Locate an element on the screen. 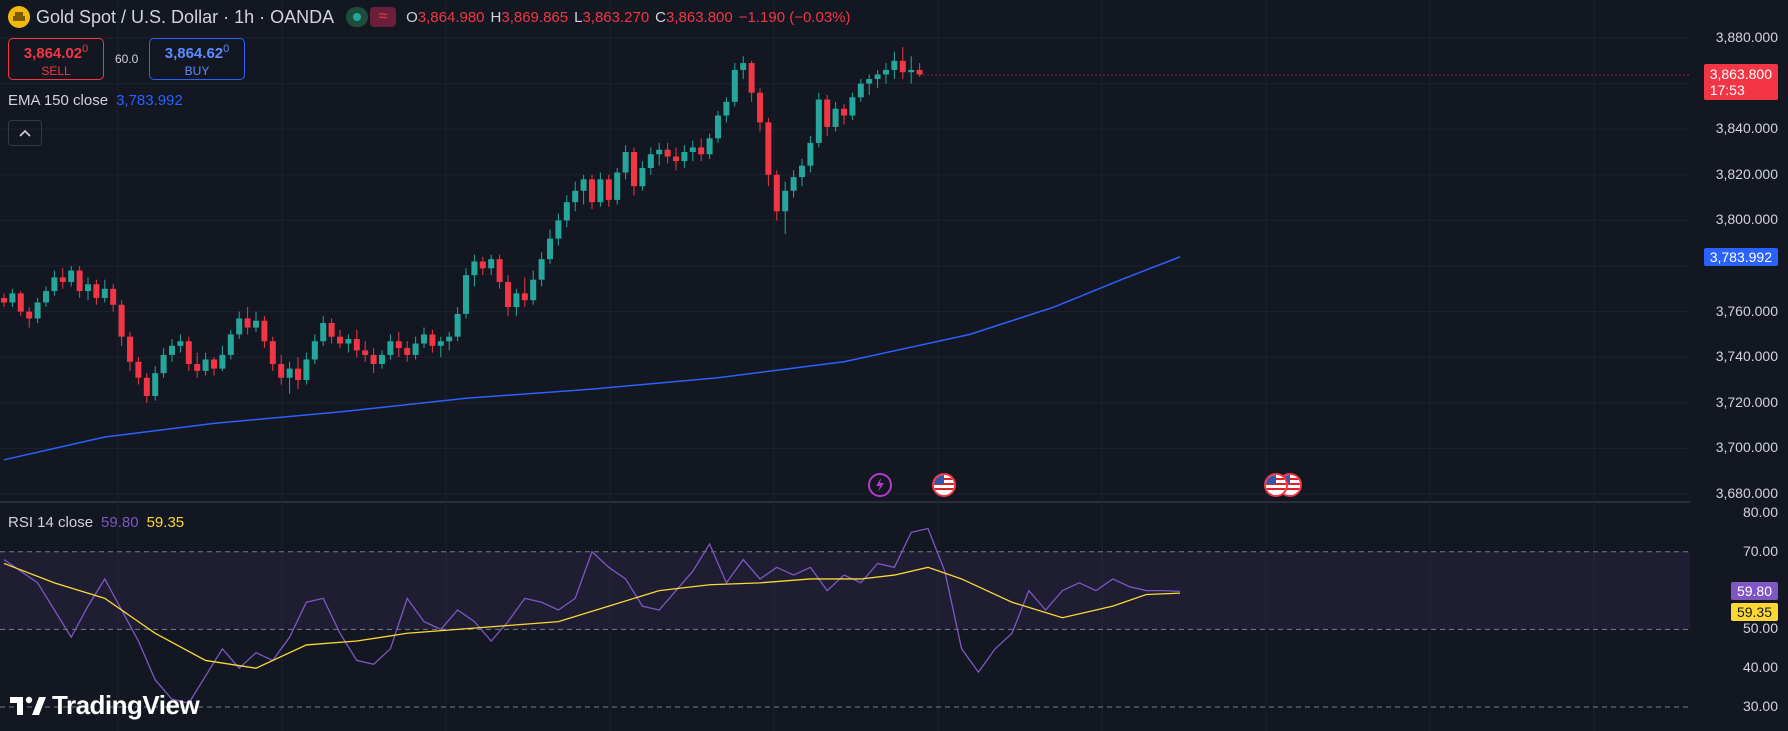 The height and width of the screenshot is (731, 1788). rsi-axis-label: 30.00 is located at coordinates (1760, 706).